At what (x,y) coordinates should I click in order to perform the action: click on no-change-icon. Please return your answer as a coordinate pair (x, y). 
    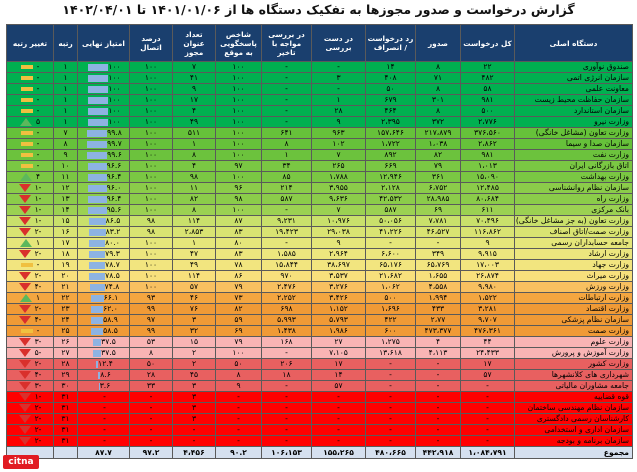
    Looking at the image, I should click on (26, 331).